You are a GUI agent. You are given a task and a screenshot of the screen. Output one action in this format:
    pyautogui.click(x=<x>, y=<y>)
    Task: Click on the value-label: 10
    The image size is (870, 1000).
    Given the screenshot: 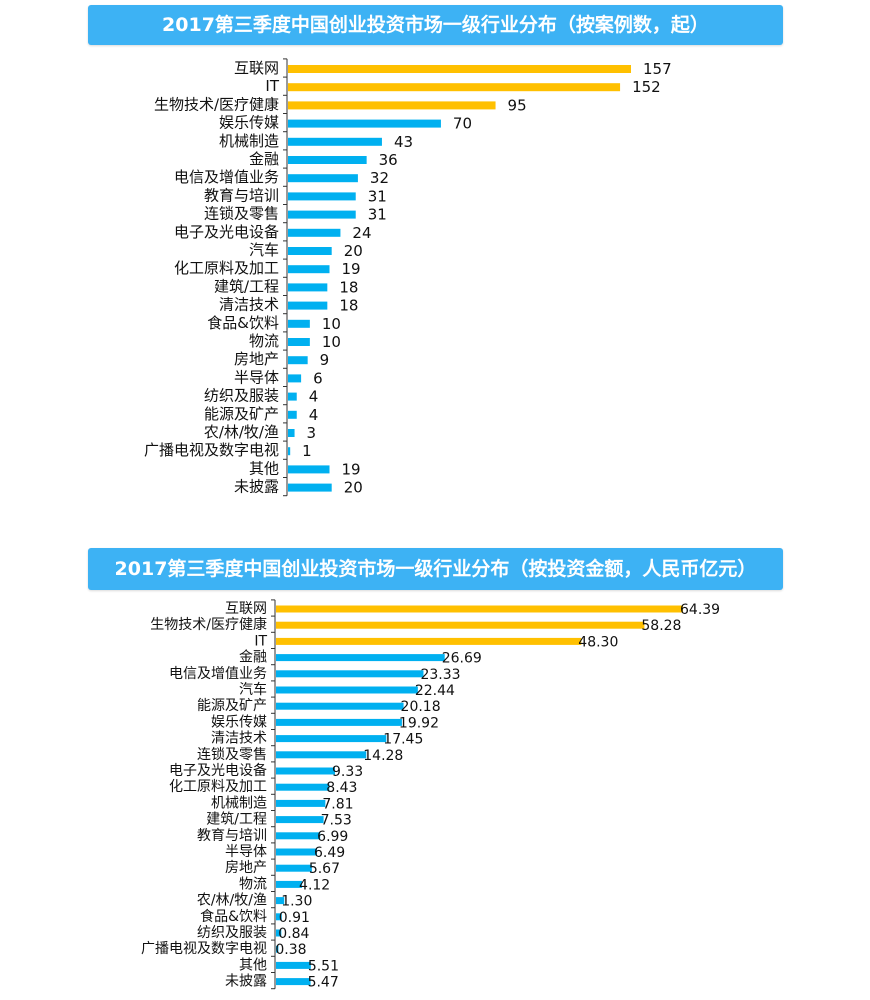 What is the action you would take?
    pyautogui.click(x=331, y=342)
    